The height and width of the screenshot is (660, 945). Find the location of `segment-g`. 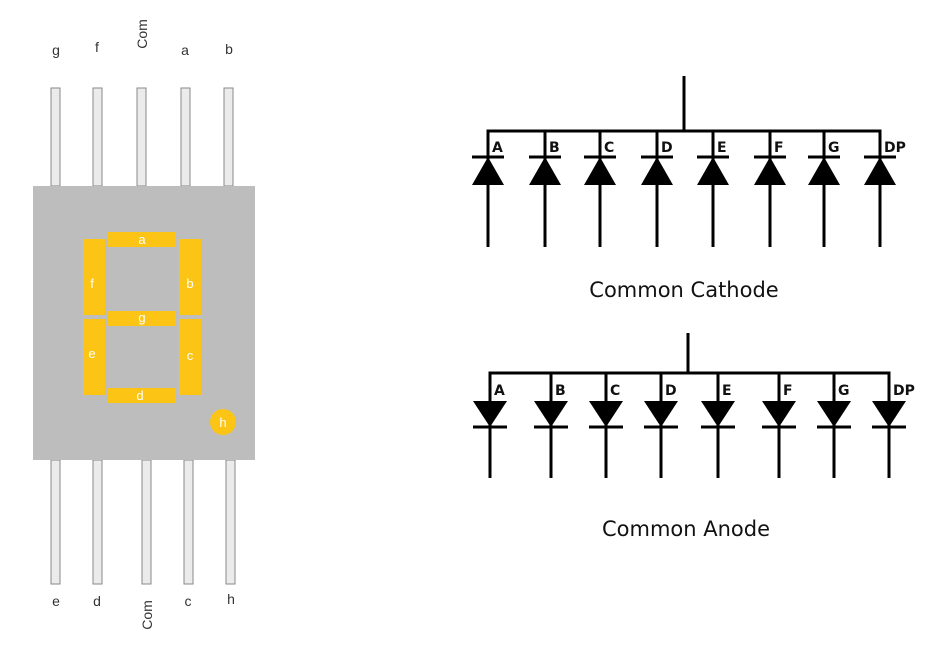

segment-g is located at coordinates (142, 318).